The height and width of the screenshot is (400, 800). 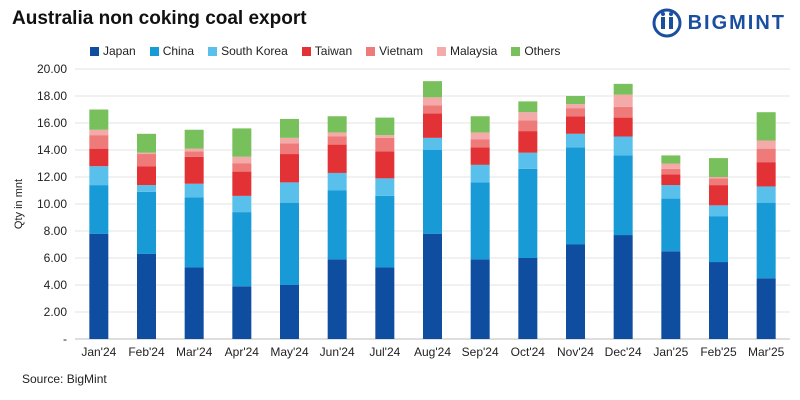 I want to click on legend-label: Malaysia, so click(x=473, y=51).